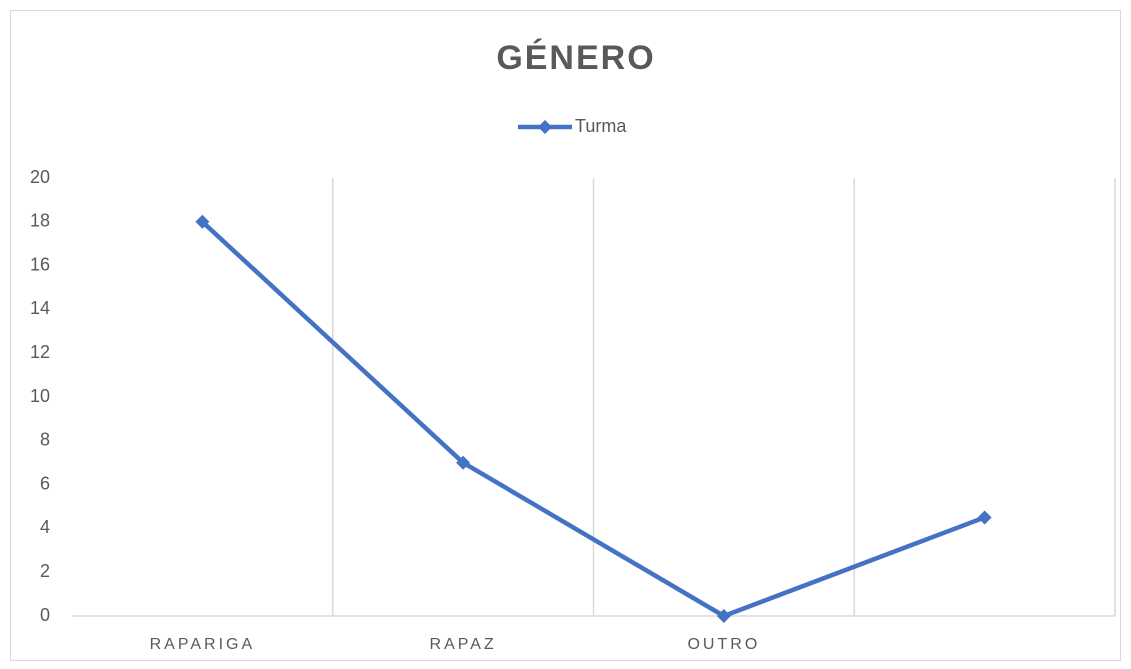  I want to click on y-tick-label: 6, so click(45, 483).